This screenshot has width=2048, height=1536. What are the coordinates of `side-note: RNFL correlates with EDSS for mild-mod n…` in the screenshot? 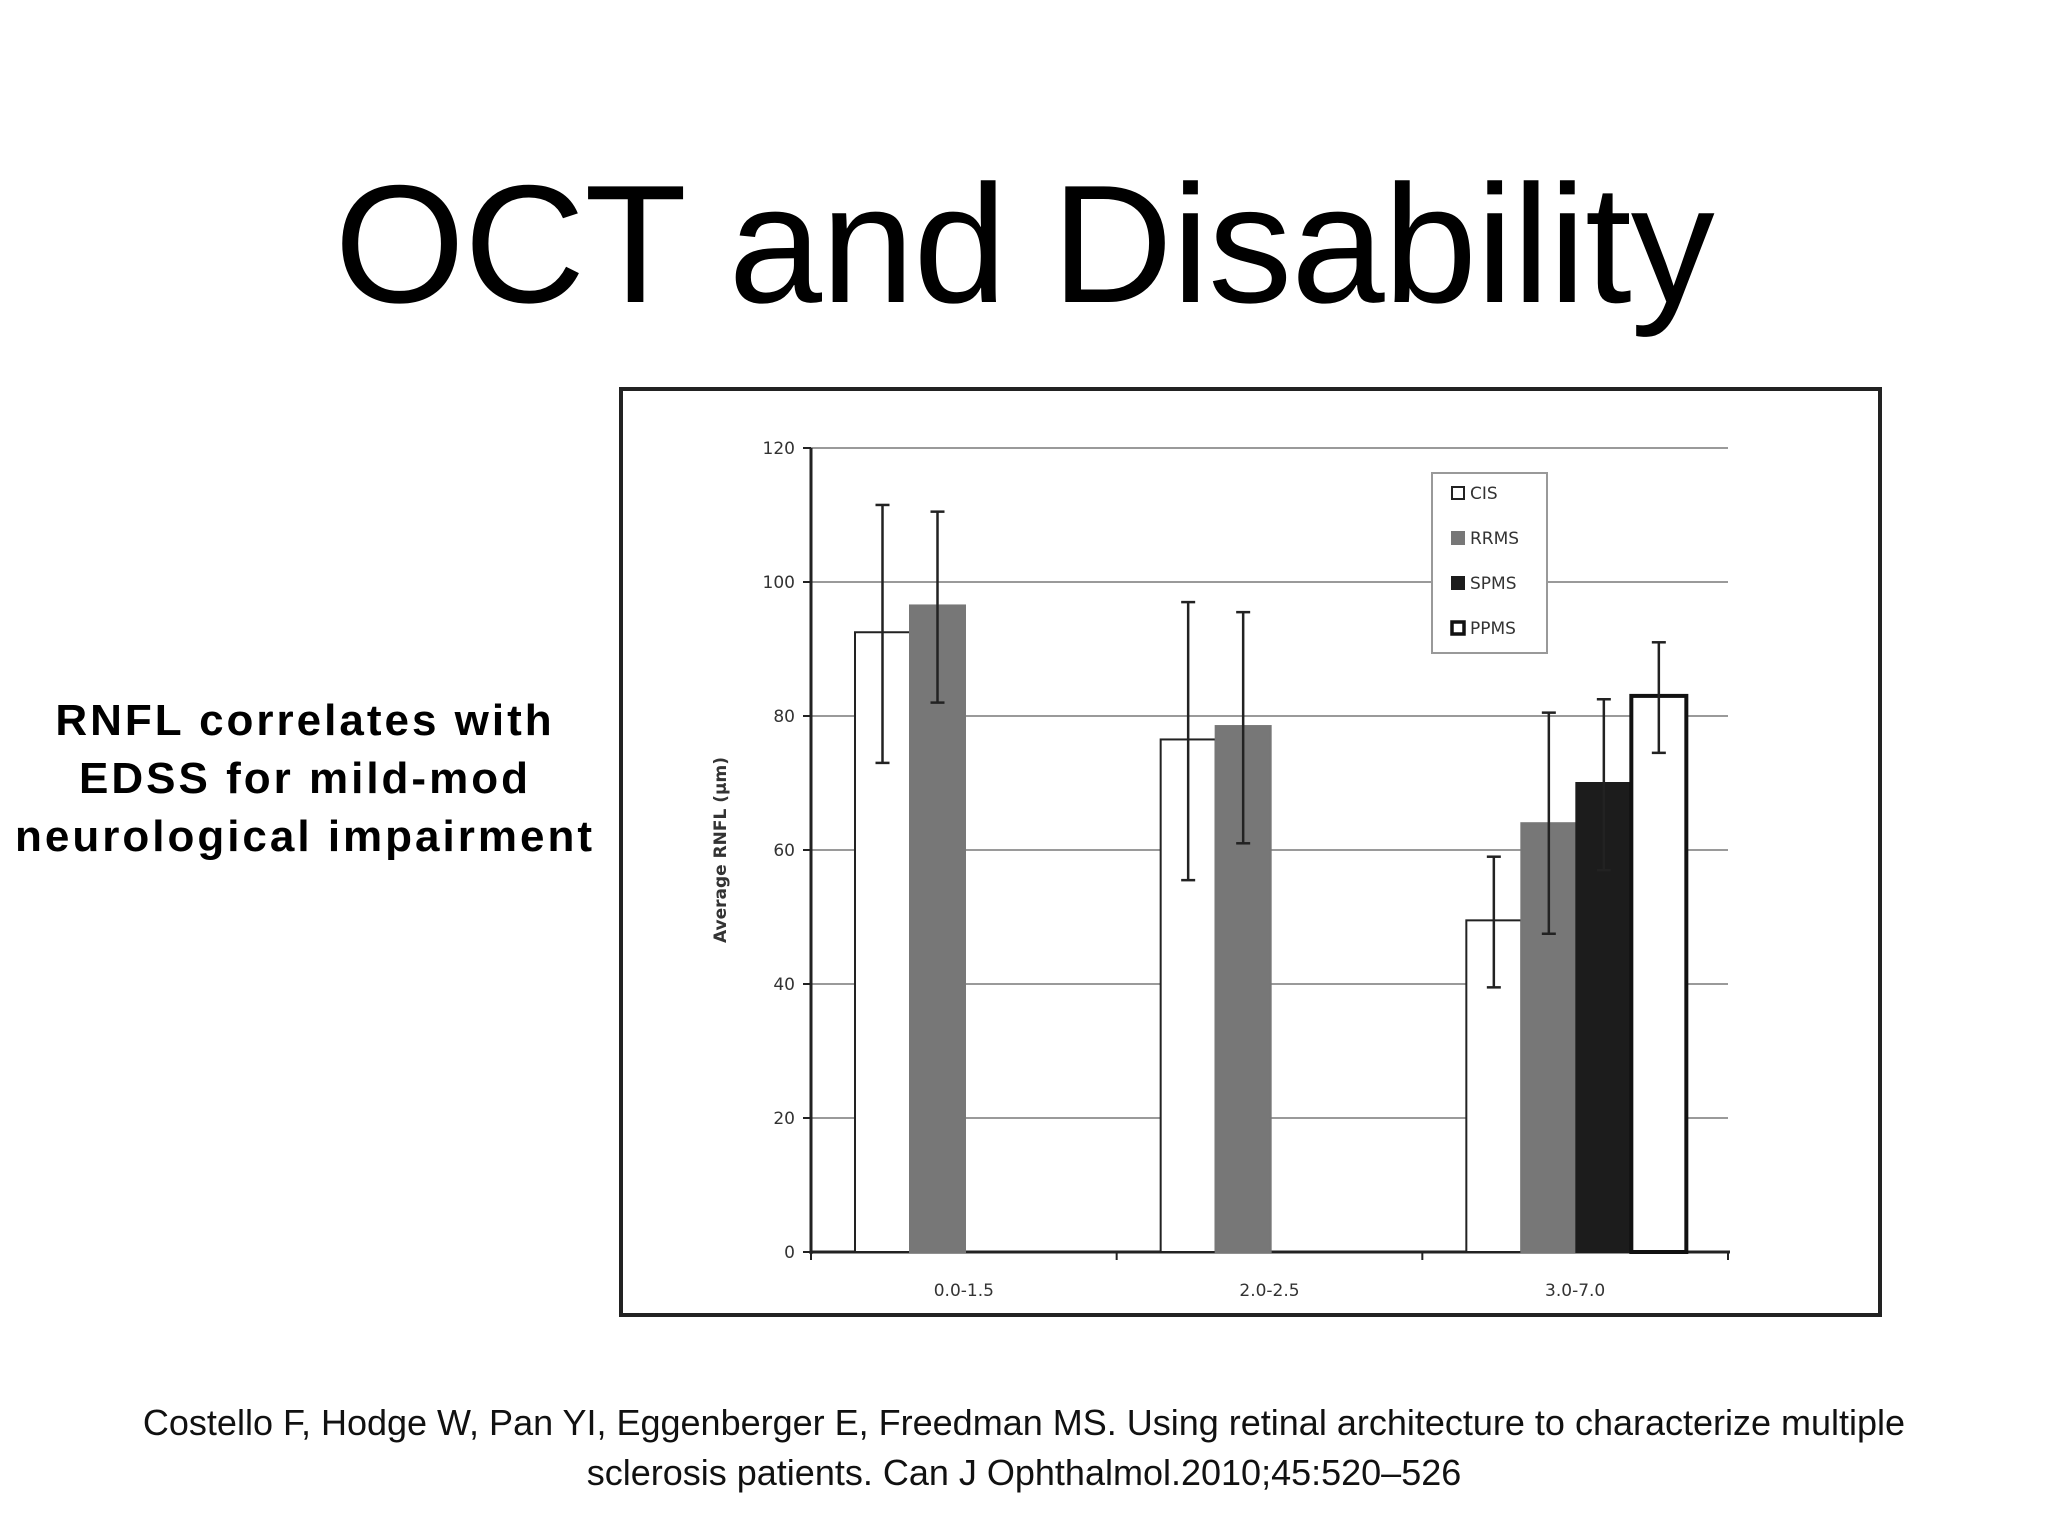 It's located at (305, 779).